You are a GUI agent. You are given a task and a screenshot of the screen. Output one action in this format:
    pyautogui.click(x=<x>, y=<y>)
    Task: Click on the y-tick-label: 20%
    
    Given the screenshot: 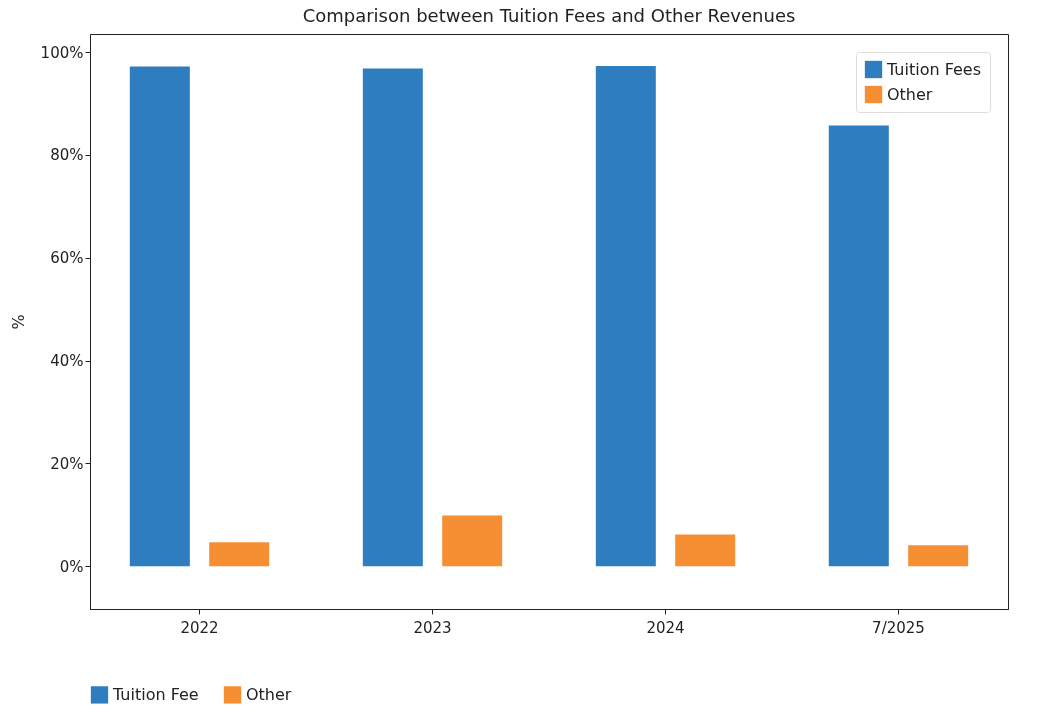 What is the action you would take?
    pyautogui.click(x=67, y=463)
    